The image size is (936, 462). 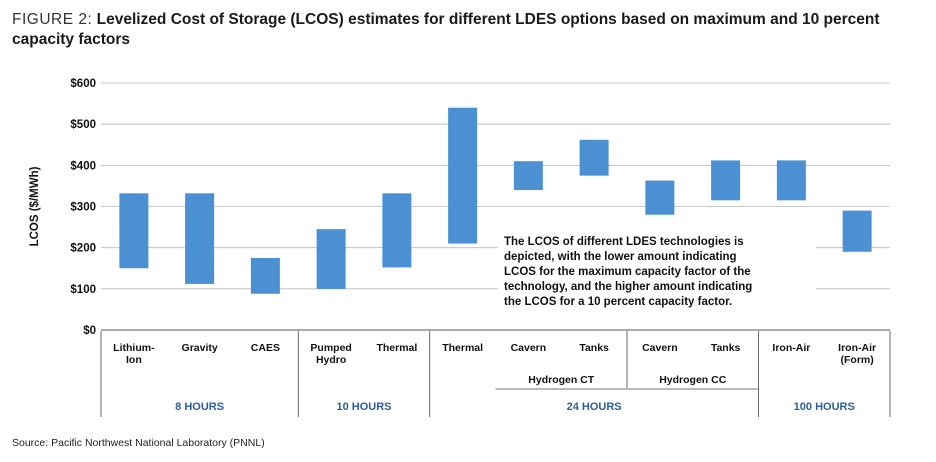 What do you see at coordinates (200, 348) in the screenshot?
I see `x-category-label: Gravity` at bounding box center [200, 348].